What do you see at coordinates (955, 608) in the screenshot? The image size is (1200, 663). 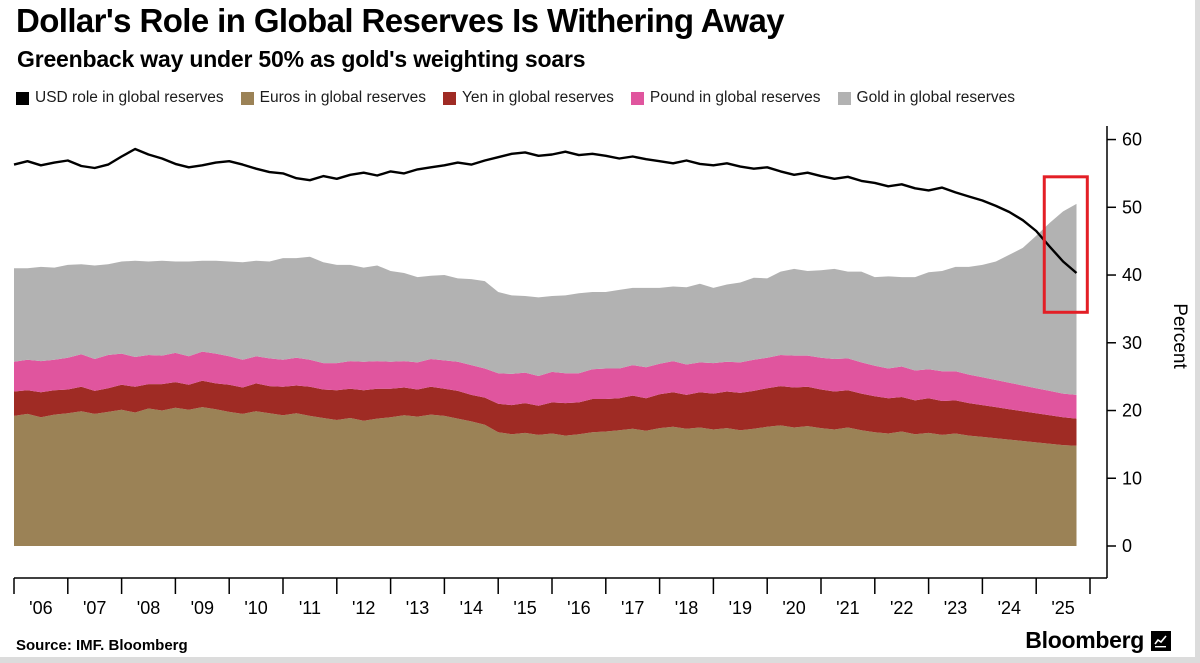 I see `x-tick-label: '23` at bounding box center [955, 608].